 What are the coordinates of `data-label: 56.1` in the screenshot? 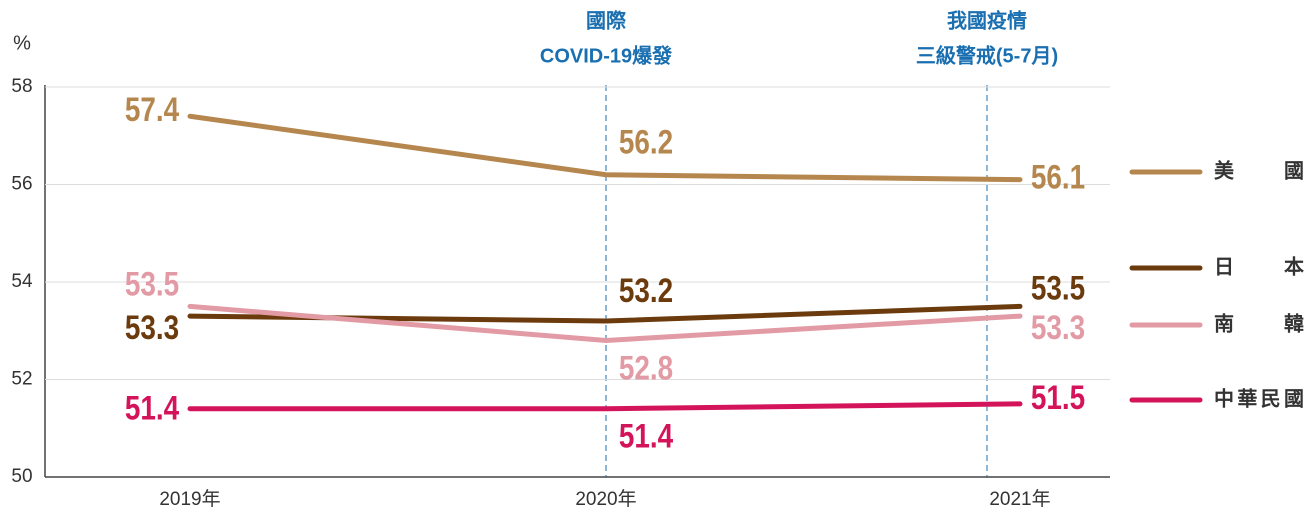 It's located at (1058, 177).